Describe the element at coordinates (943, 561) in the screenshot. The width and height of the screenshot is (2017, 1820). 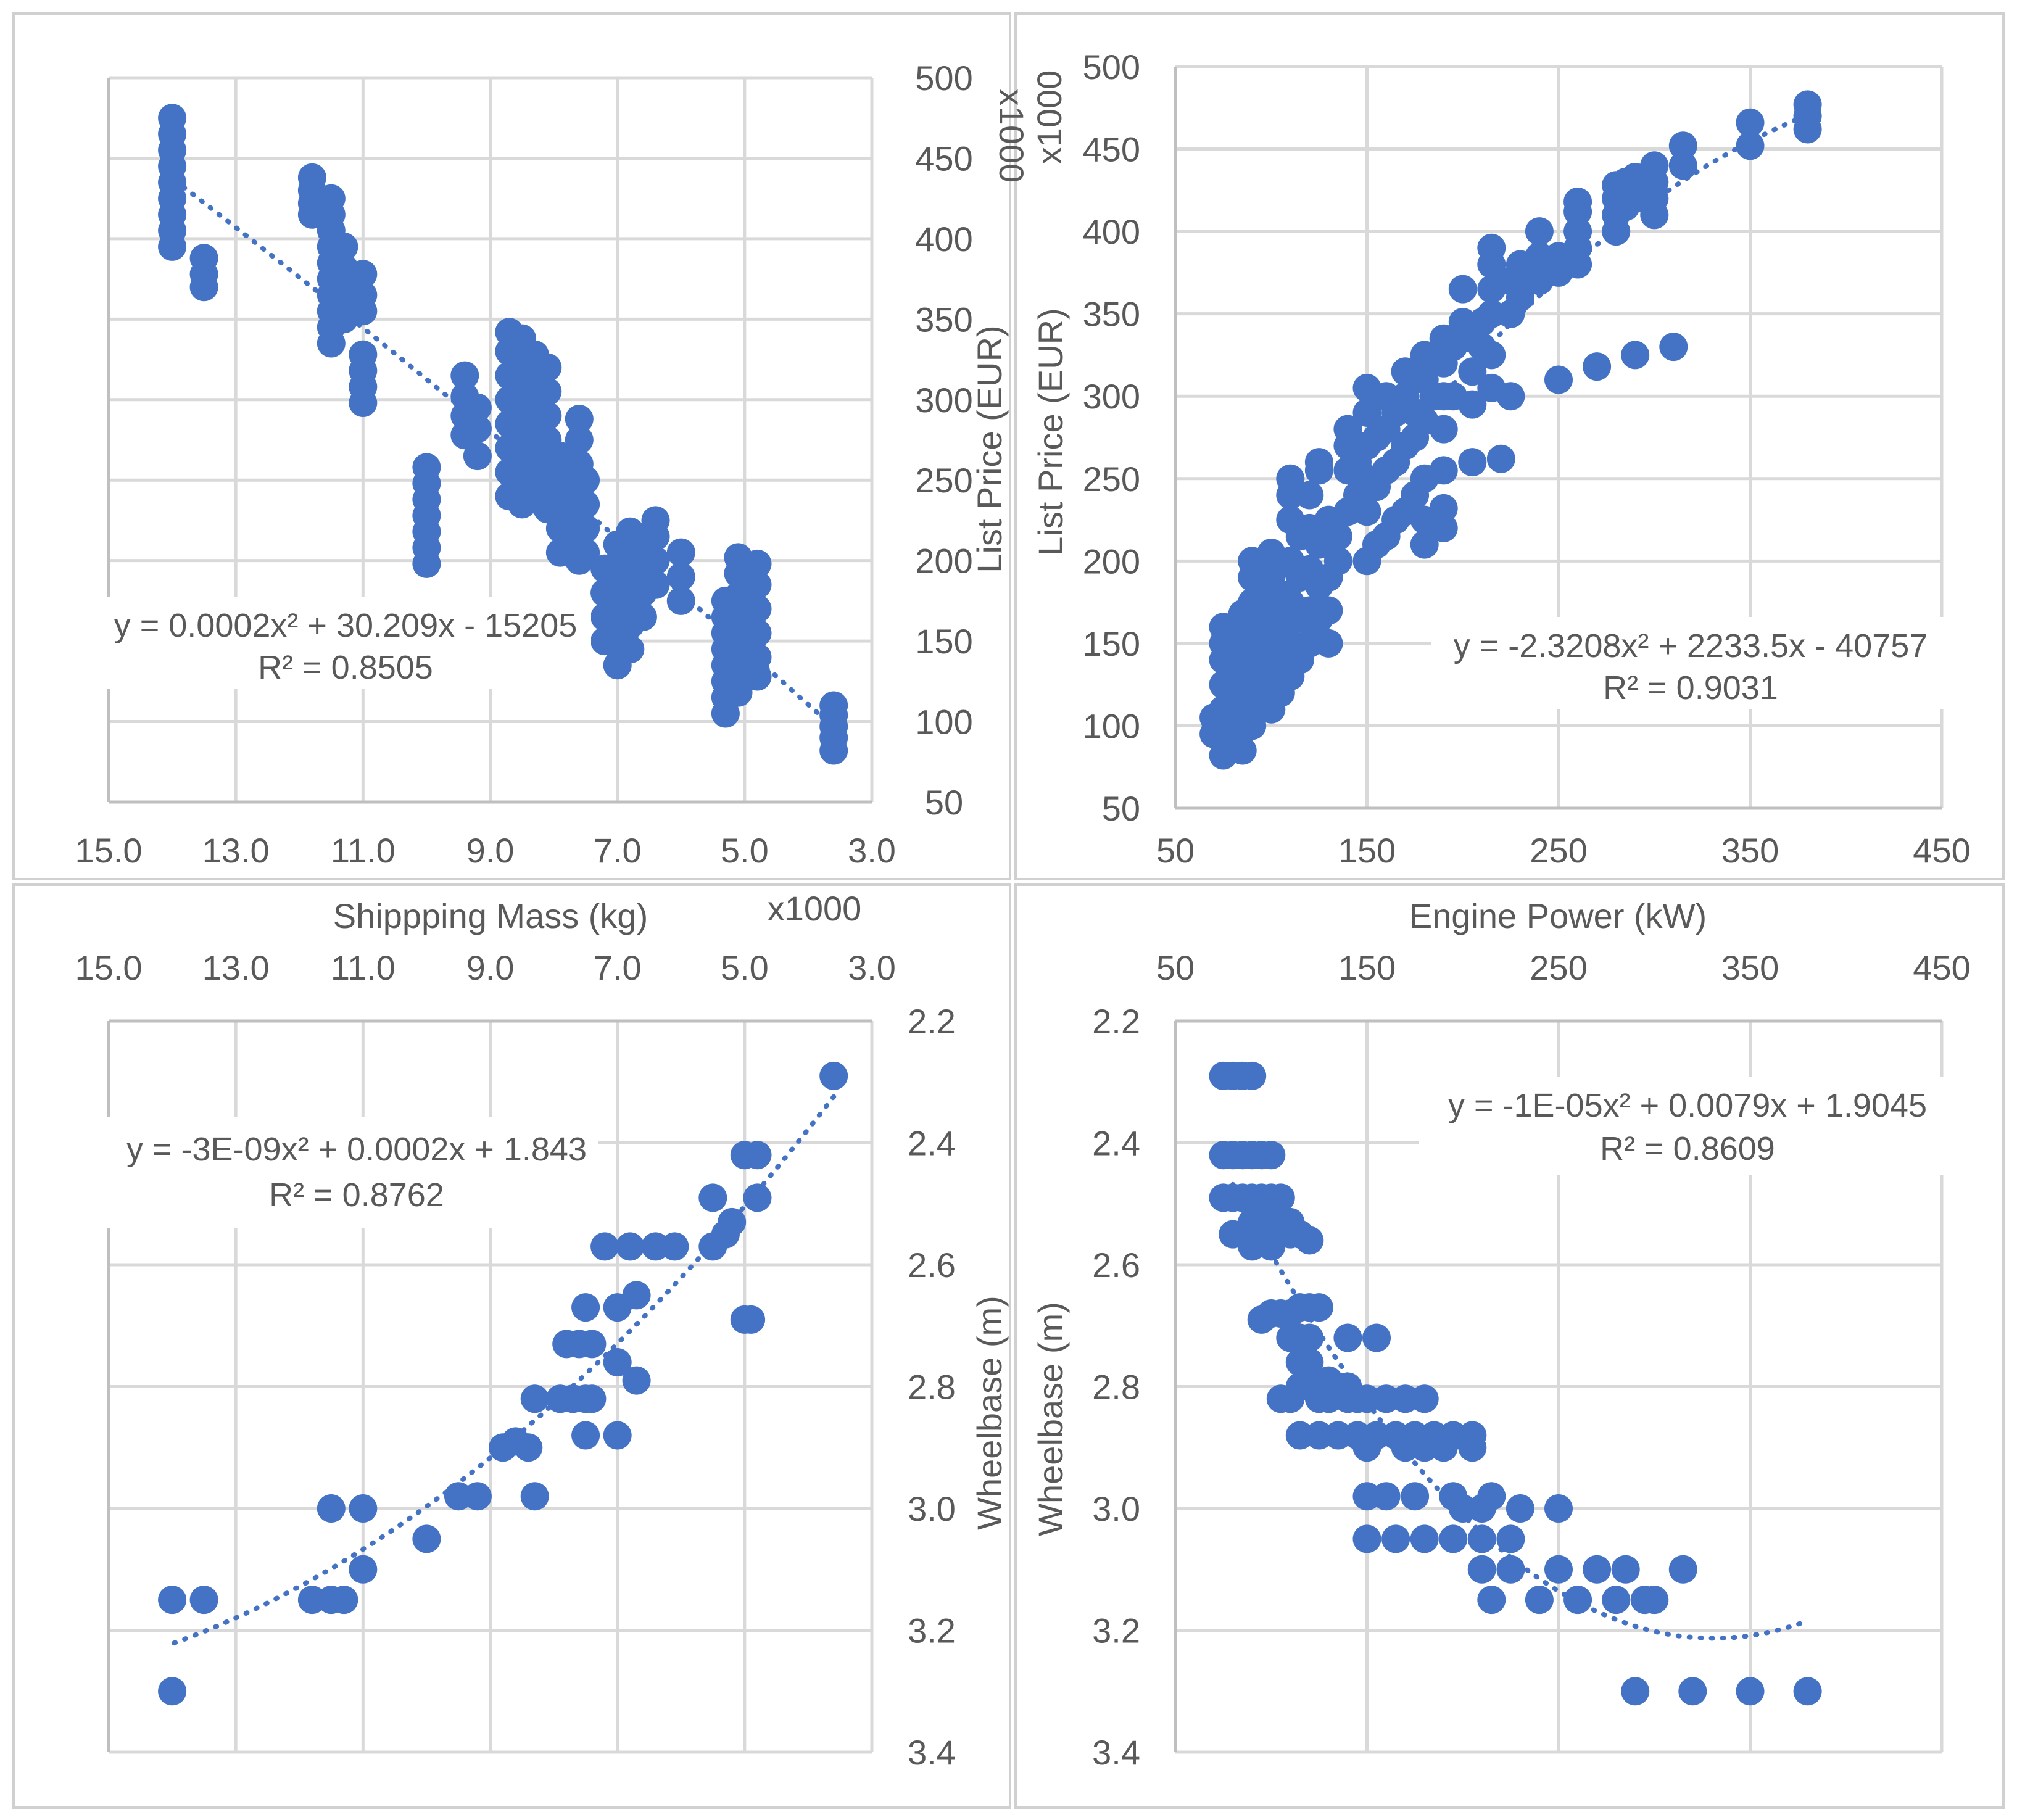
I see `y-tick-label: 200` at that location.